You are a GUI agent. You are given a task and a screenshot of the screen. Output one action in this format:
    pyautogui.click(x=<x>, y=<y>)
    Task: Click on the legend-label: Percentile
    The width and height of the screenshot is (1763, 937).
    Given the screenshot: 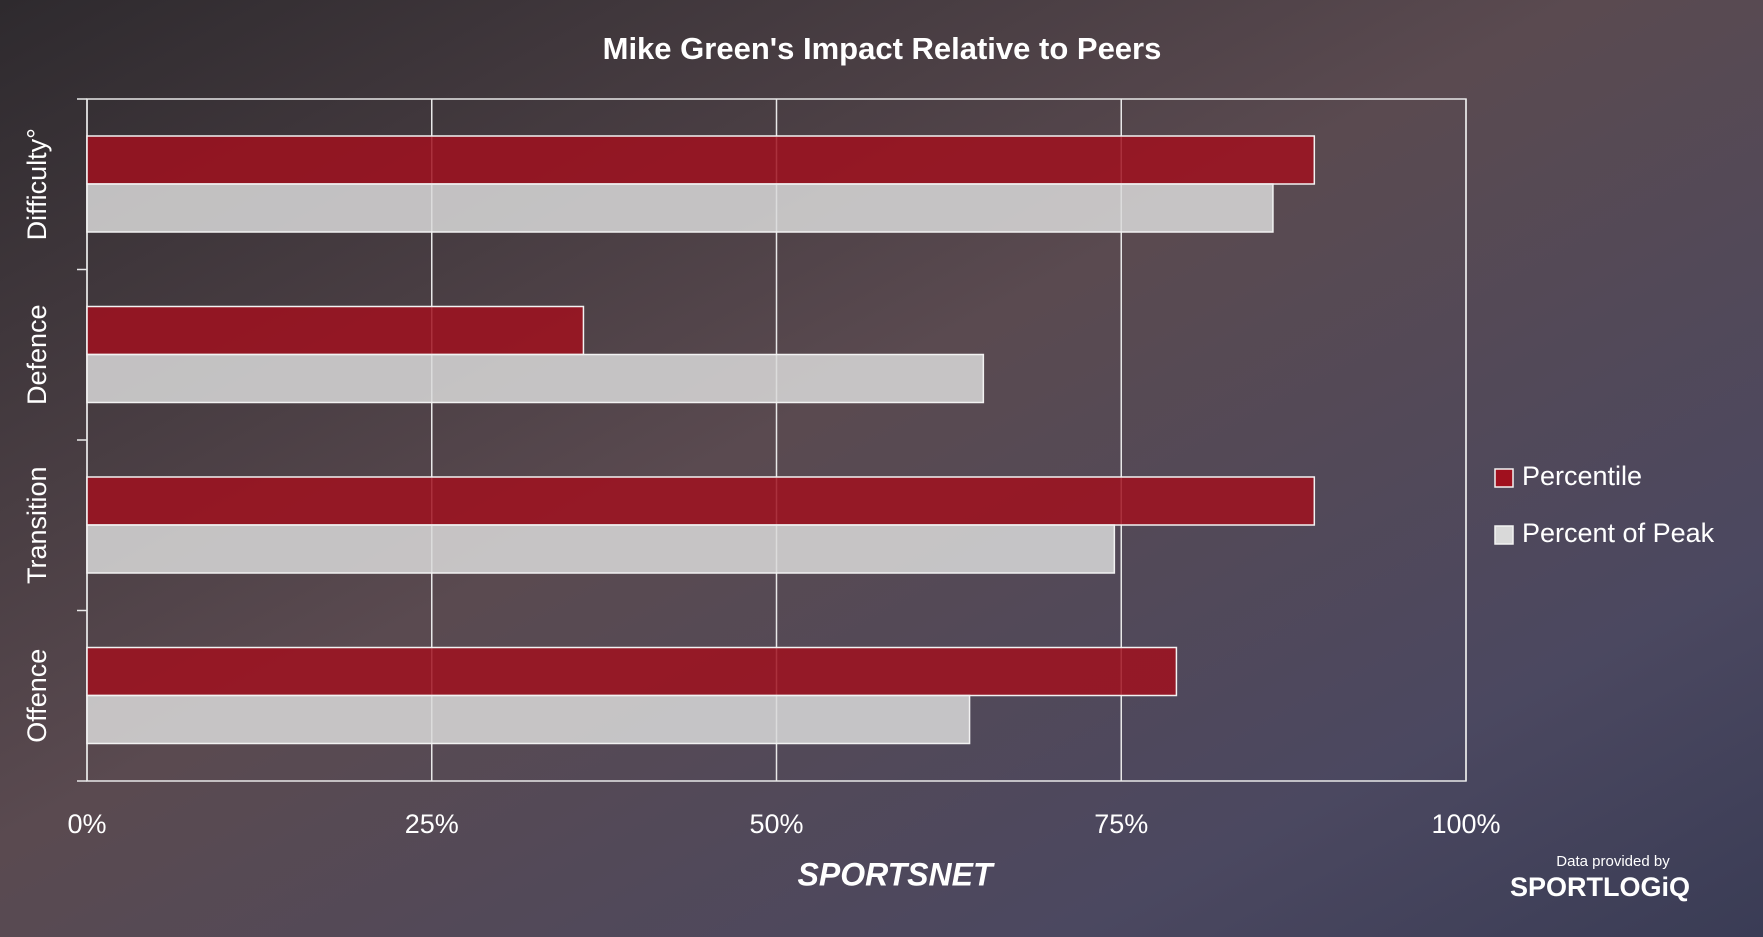 What is the action you would take?
    pyautogui.click(x=1582, y=476)
    